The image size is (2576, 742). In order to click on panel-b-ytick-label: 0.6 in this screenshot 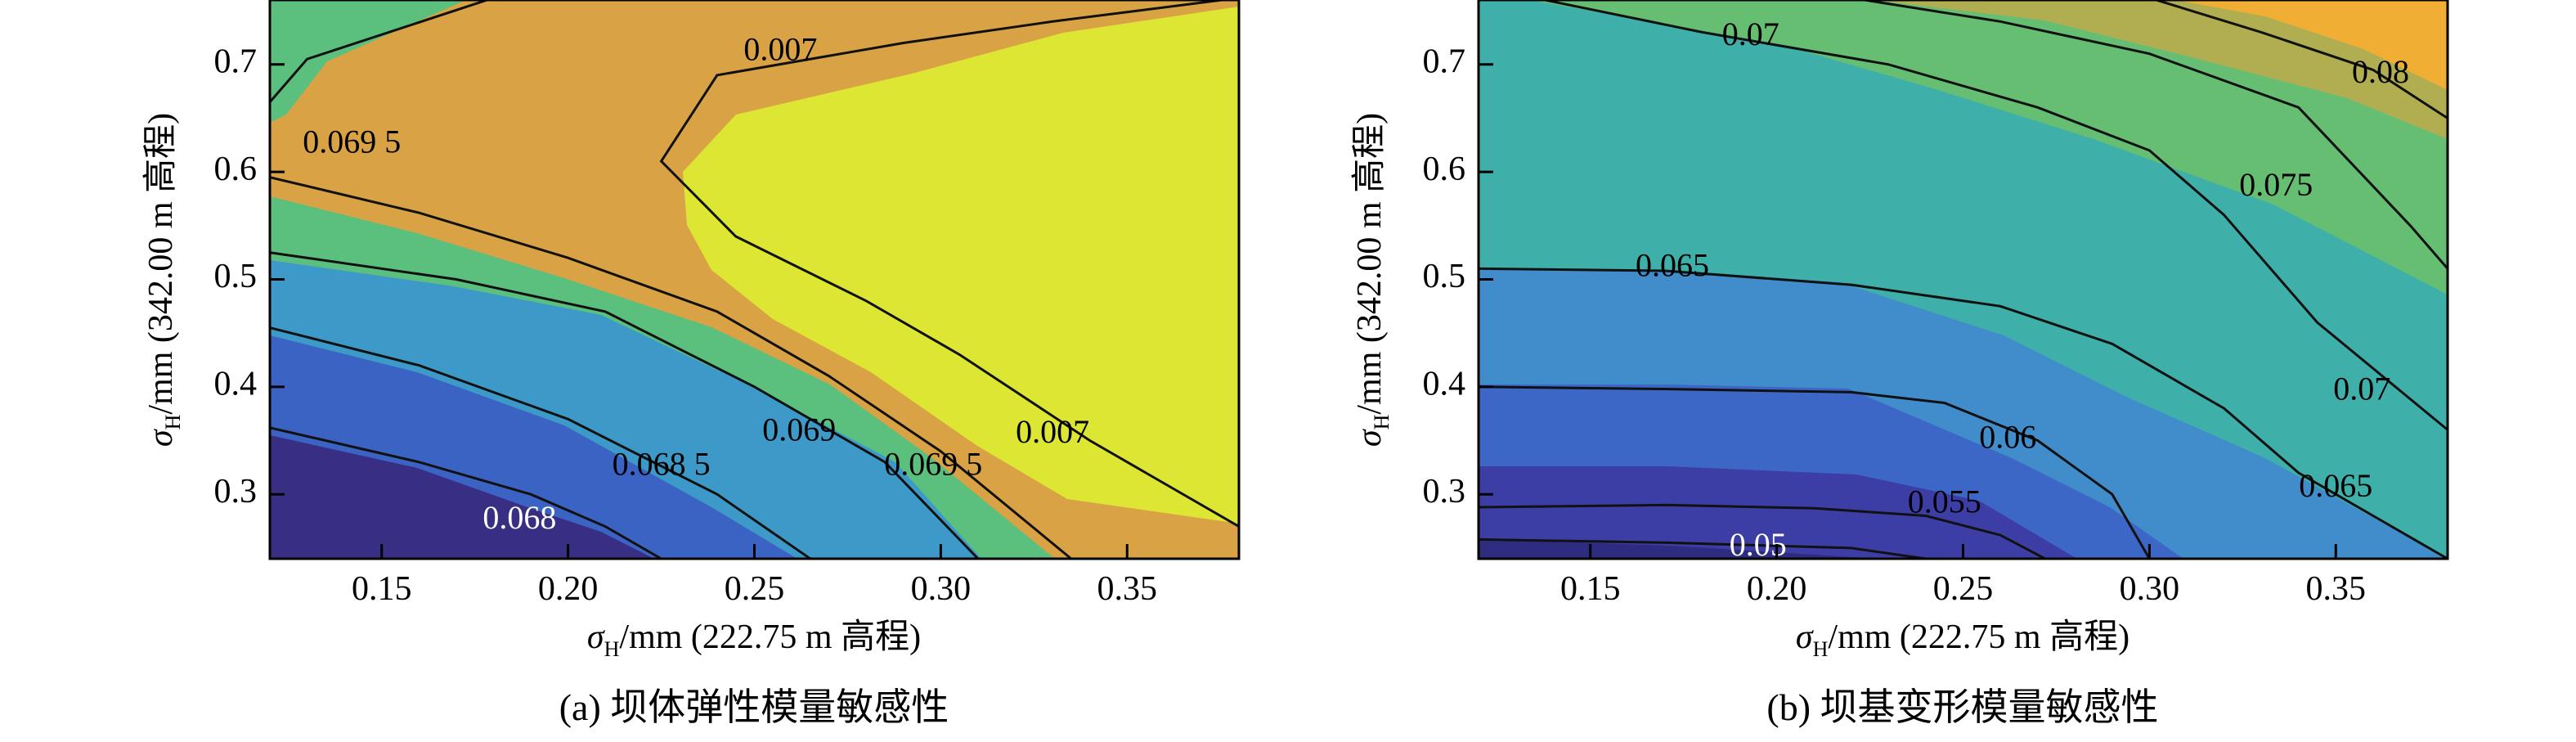, I will do `click(1445, 169)`.